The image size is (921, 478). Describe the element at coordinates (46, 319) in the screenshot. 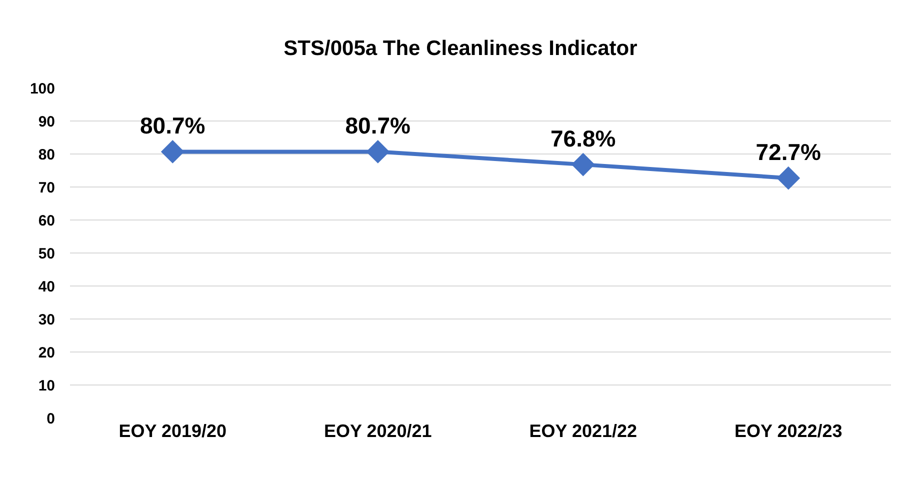

I see `y-tick-label: 30` at that location.